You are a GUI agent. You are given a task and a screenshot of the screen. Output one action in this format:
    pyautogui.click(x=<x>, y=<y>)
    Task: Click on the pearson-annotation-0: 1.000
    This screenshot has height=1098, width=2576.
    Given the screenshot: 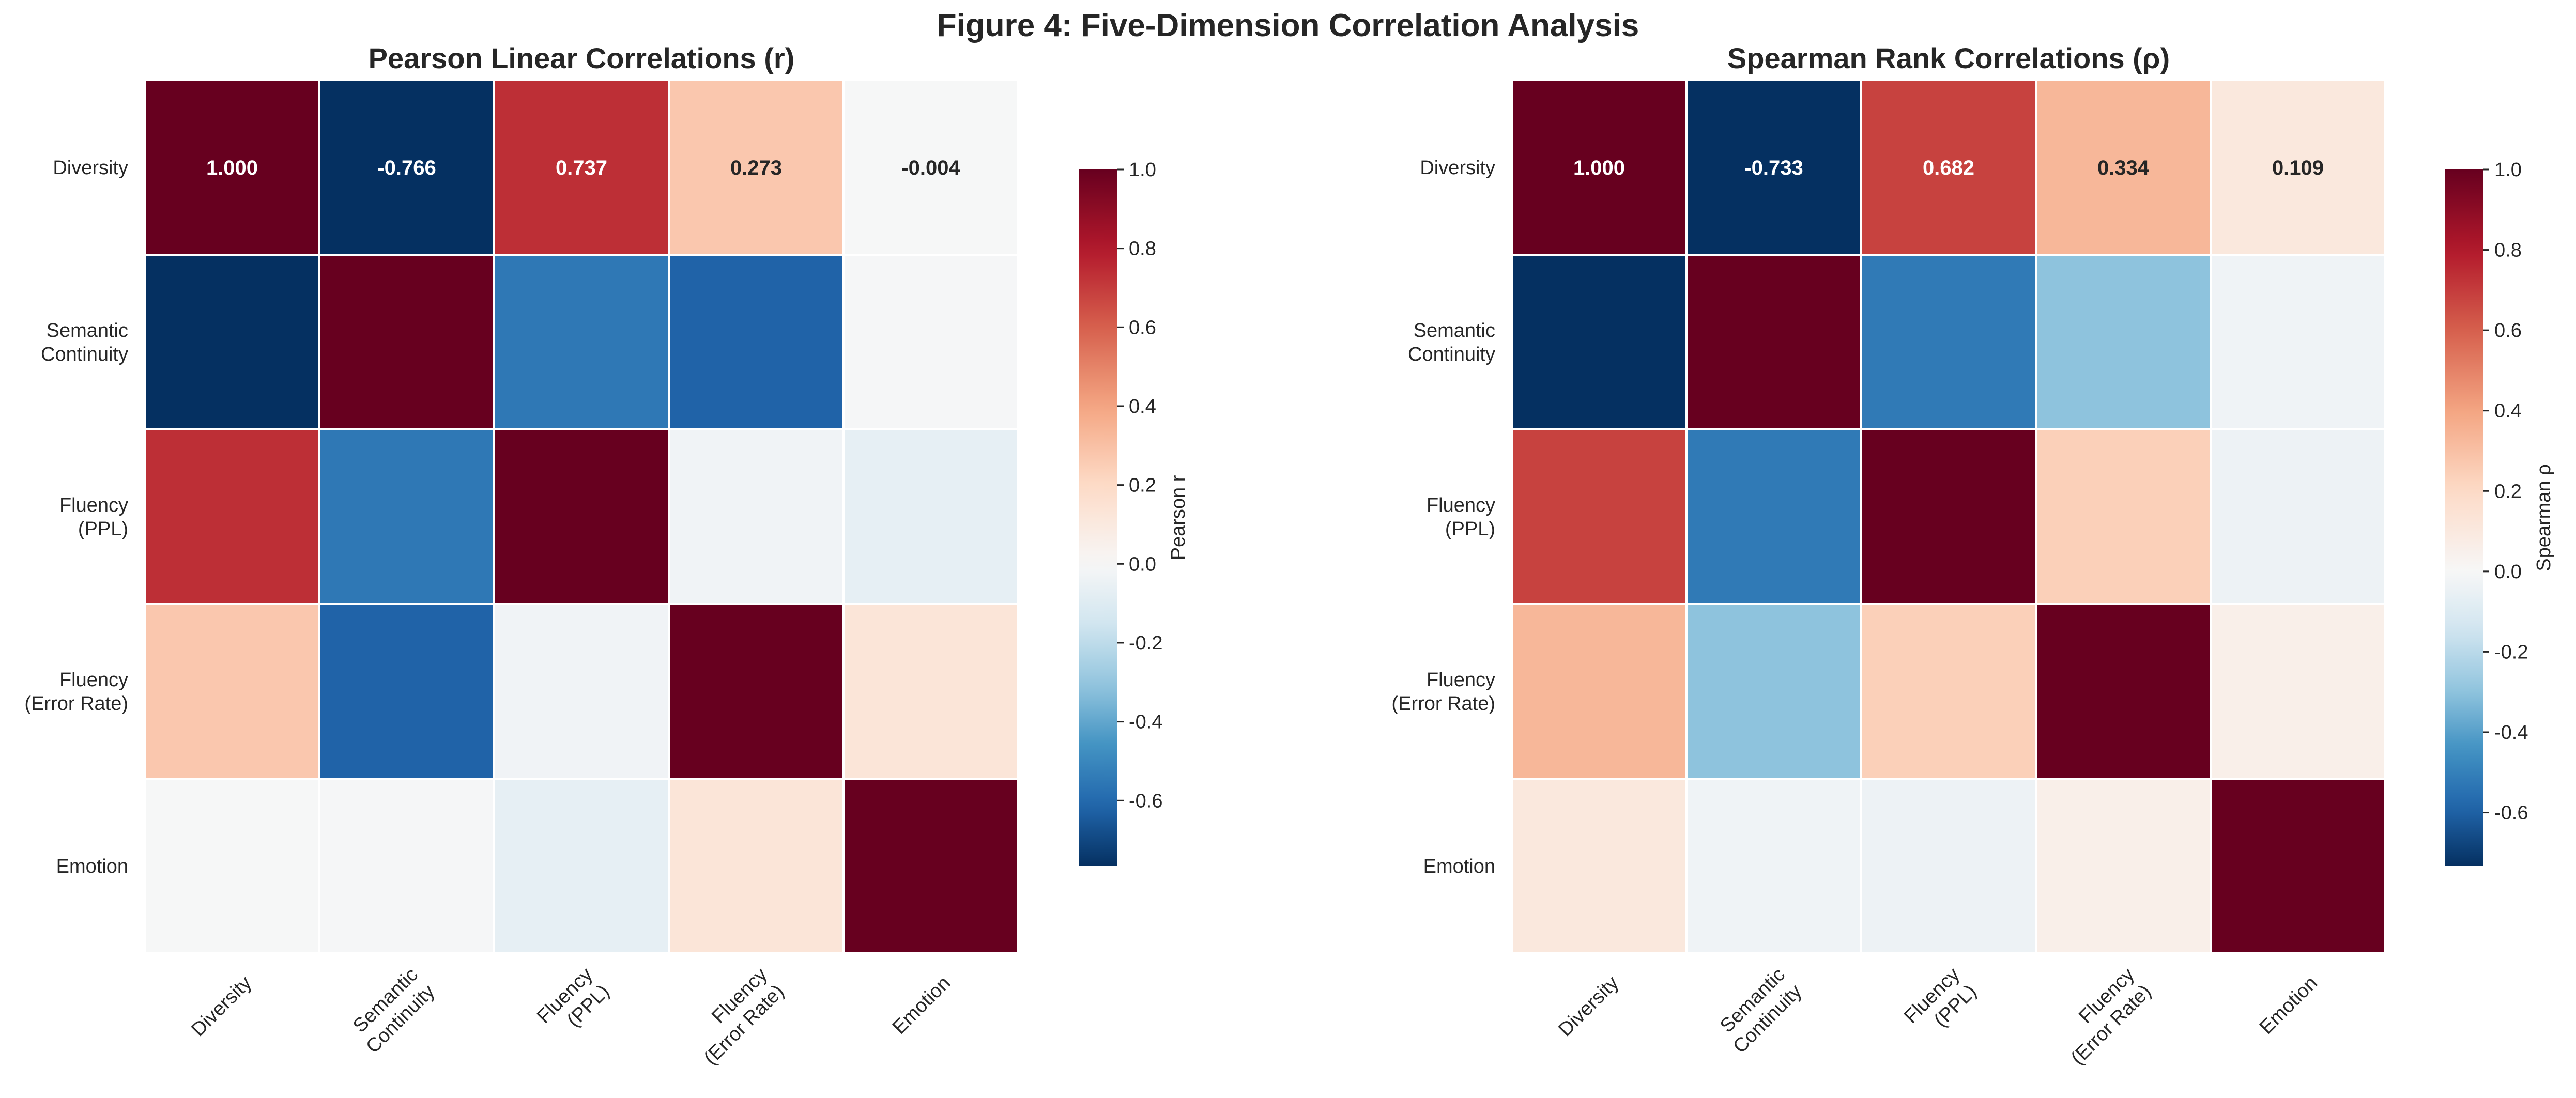 What is the action you would take?
    pyautogui.click(x=232, y=168)
    